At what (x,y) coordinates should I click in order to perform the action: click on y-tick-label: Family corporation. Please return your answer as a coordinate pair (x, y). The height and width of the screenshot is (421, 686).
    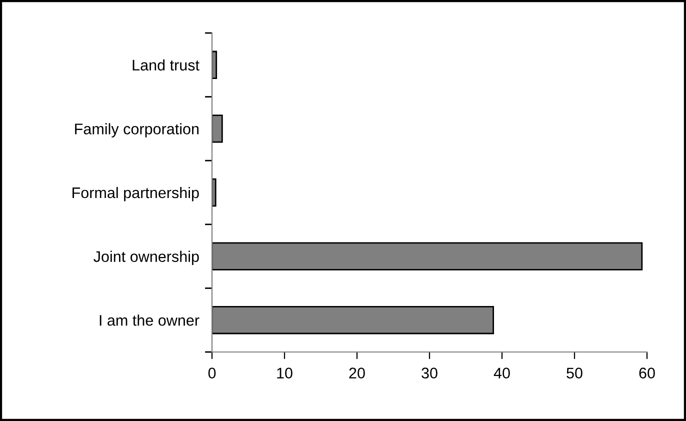
    Looking at the image, I should click on (137, 130).